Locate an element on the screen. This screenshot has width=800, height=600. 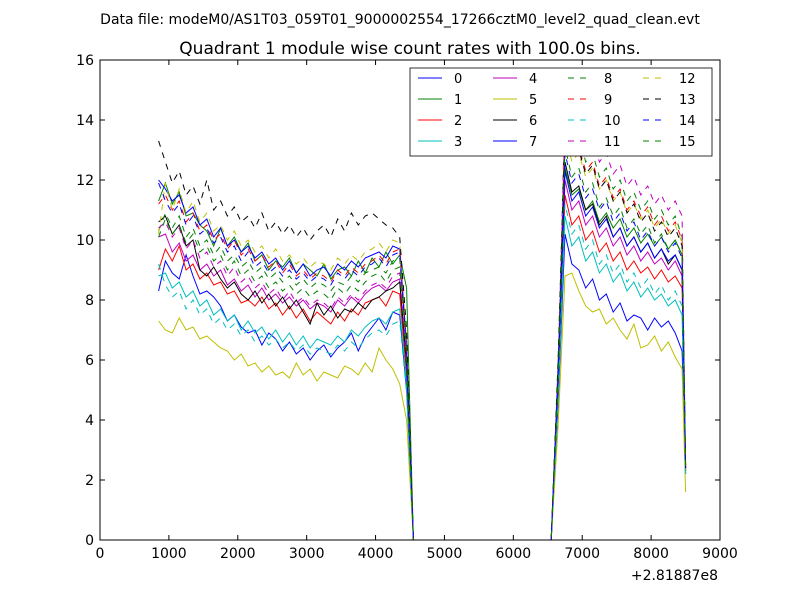
x-tick-label: 6000 is located at coordinates (514, 554).